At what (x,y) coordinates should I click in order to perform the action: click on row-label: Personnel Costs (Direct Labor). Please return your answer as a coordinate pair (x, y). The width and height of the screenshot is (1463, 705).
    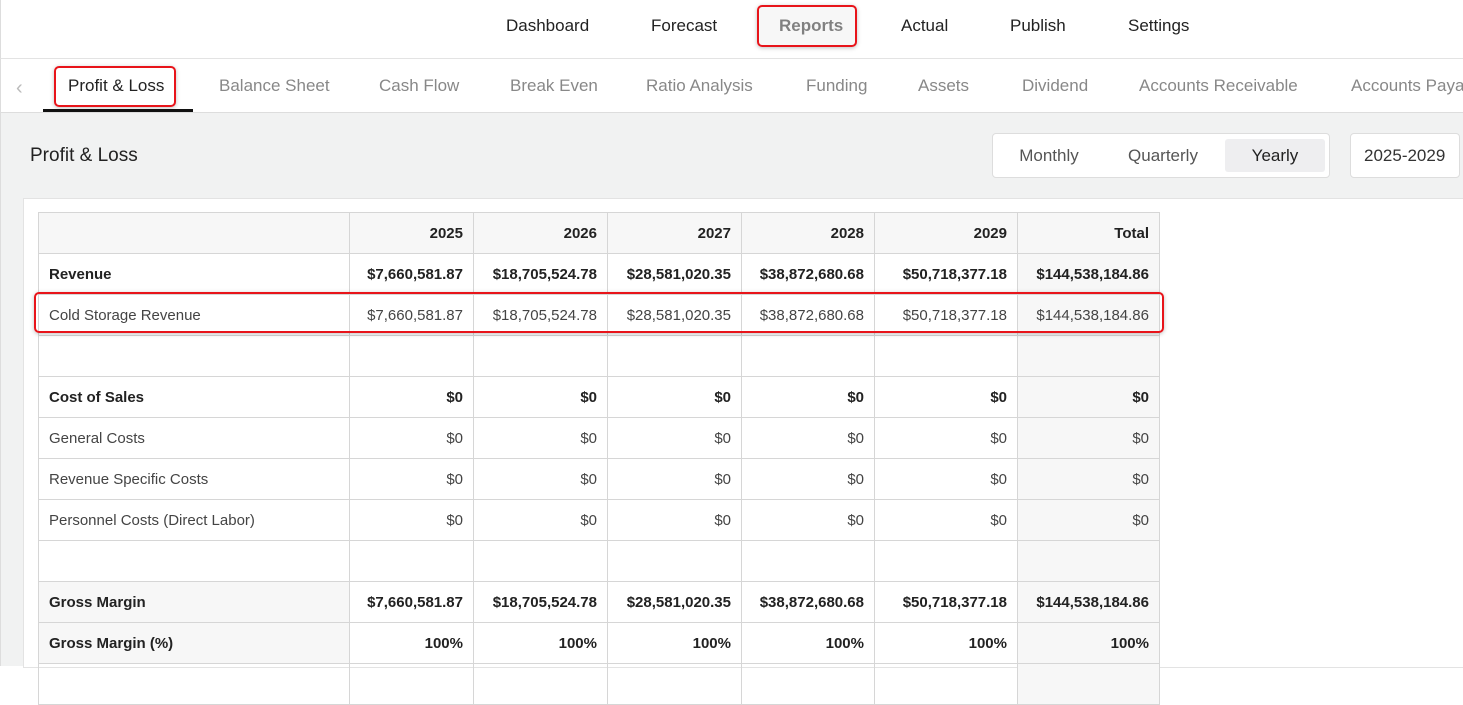
    Looking at the image, I should click on (194, 520).